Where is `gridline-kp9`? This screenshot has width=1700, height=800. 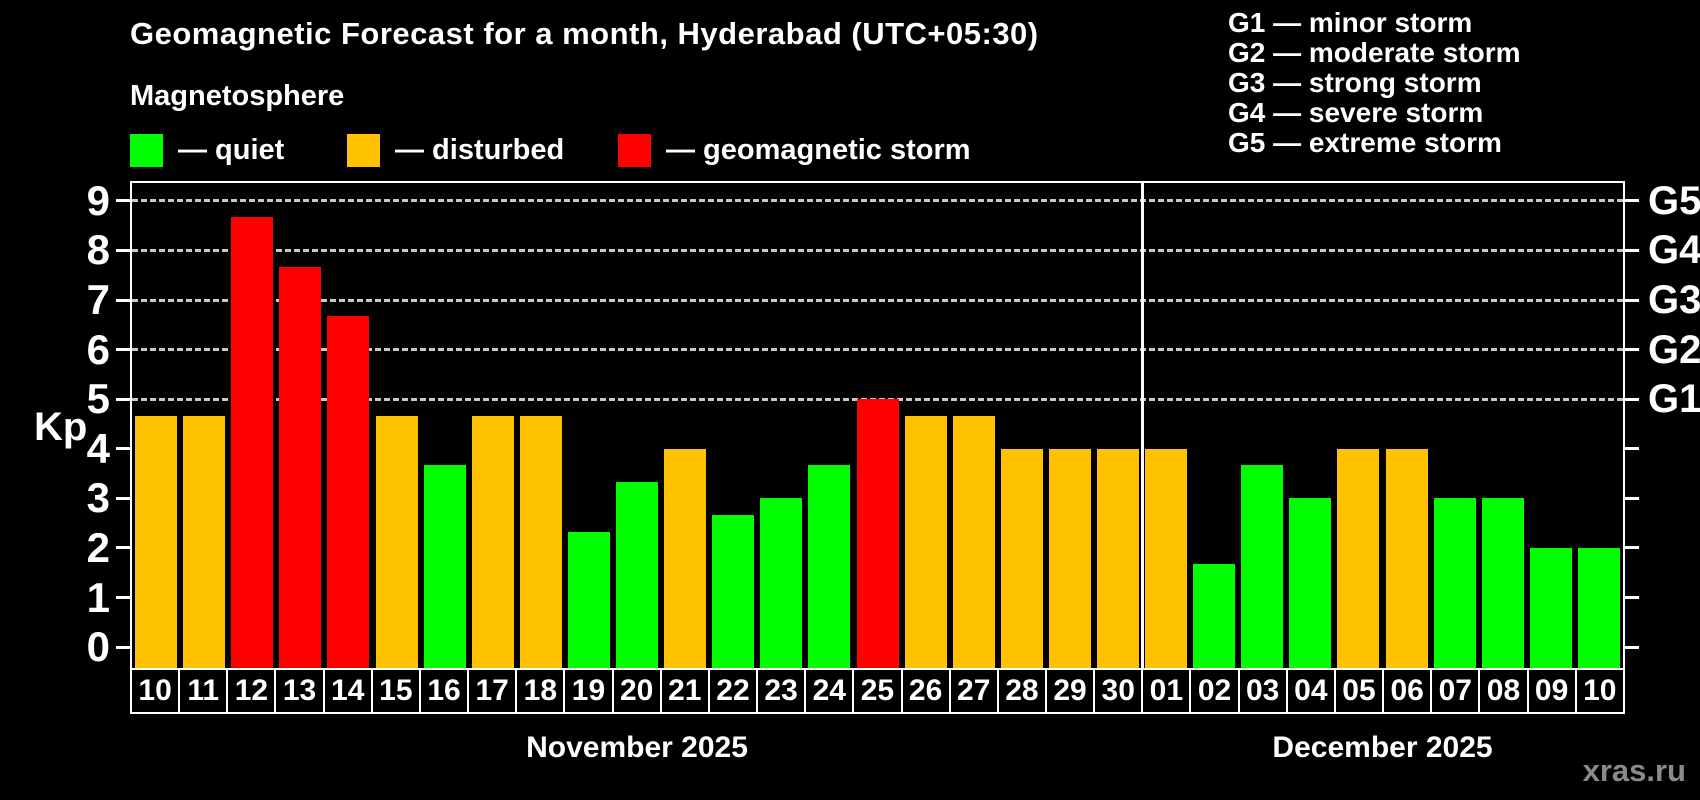 gridline-kp9 is located at coordinates (877, 201).